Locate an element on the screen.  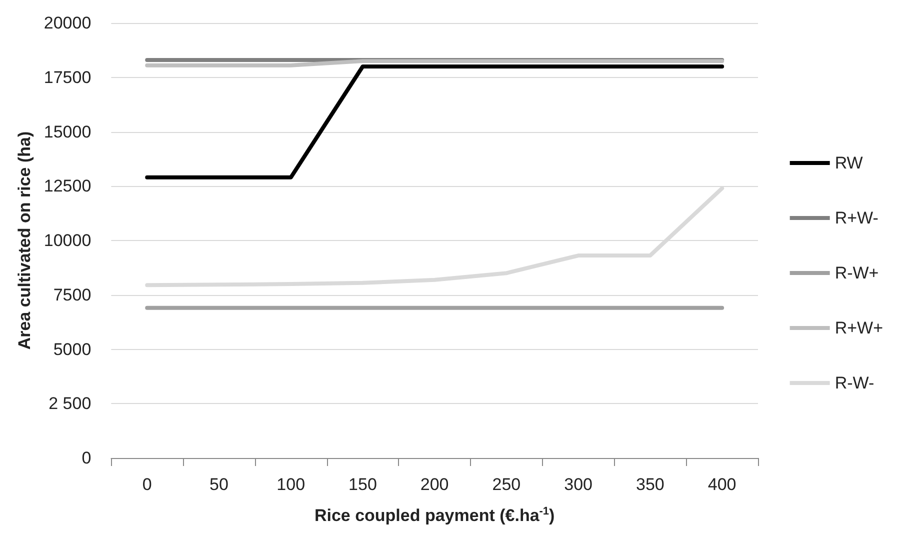
x-tick-label: 150 is located at coordinates (362, 484).